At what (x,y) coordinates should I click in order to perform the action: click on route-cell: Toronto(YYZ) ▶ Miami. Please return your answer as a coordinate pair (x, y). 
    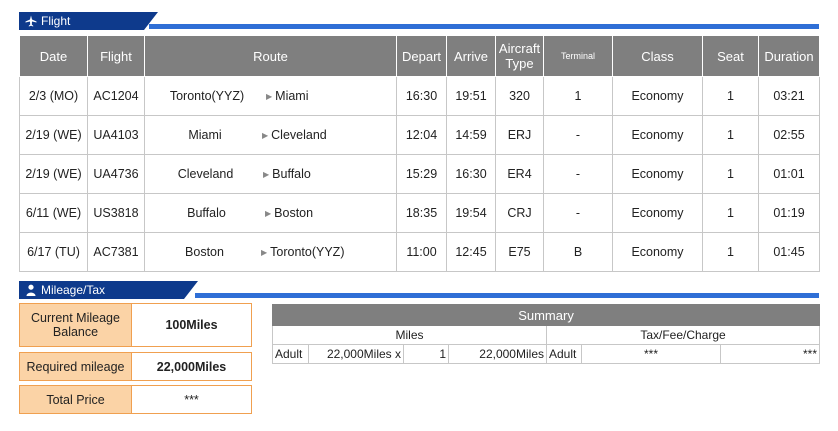
    Looking at the image, I should click on (270, 96).